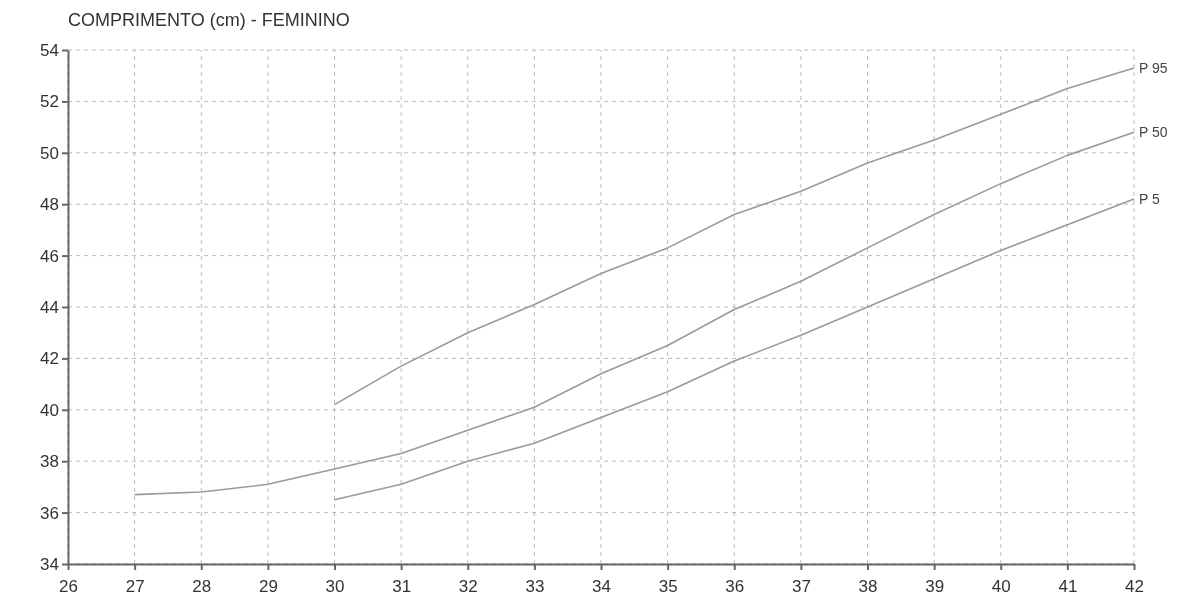 This screenshot has width=1194, height=614. What do you see at coordinates (668, 586) in the screenshot?
I see `x-tick-label: 35` at bounding box center [668, 586].